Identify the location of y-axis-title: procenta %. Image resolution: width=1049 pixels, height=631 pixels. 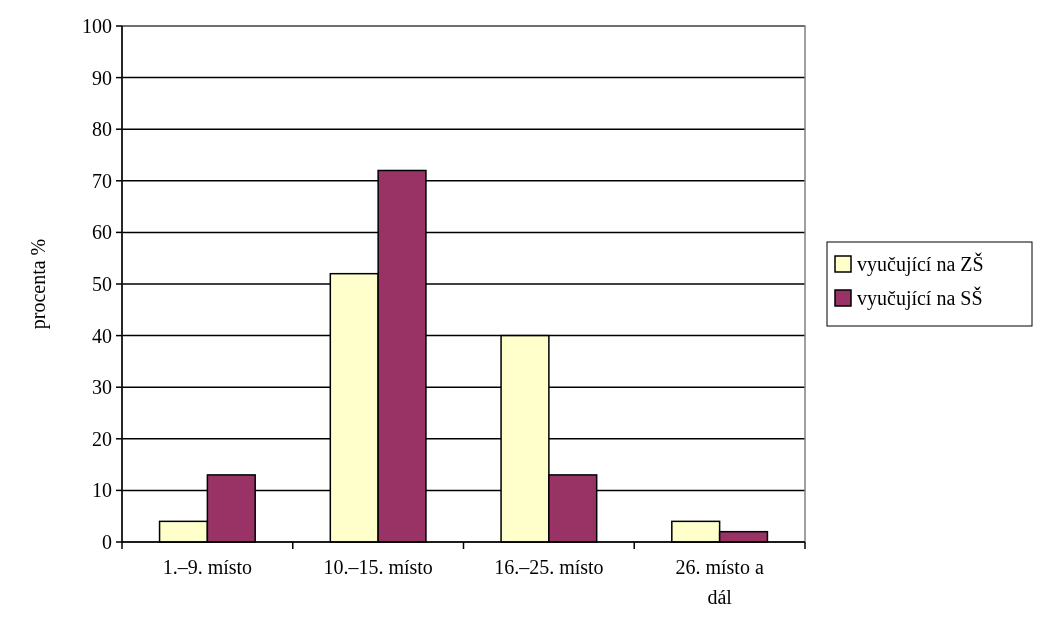
(38, 284).